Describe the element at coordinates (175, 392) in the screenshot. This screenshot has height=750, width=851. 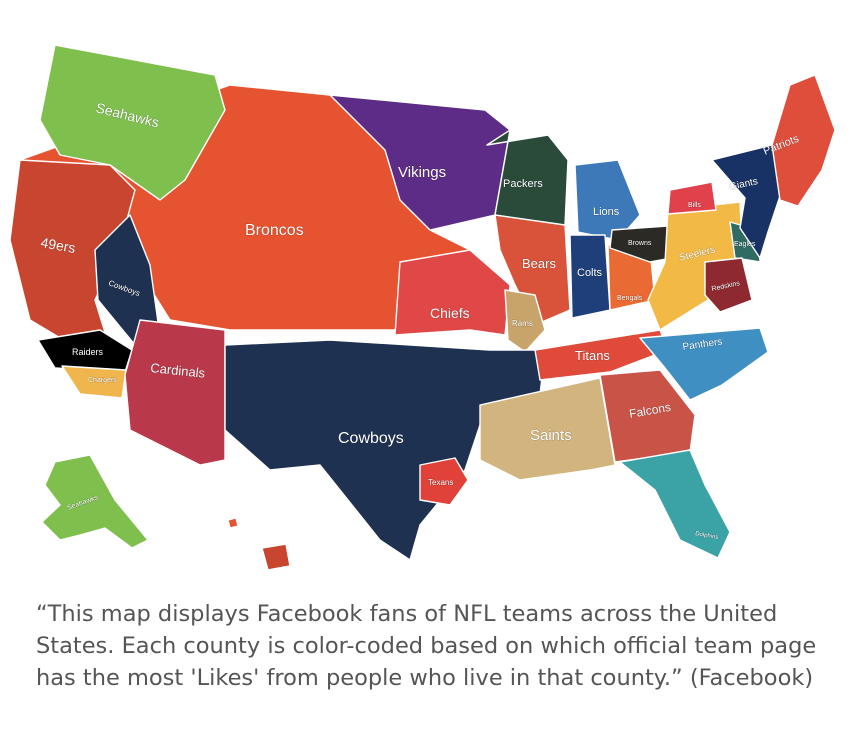
I see `region-cardinals` at that location.